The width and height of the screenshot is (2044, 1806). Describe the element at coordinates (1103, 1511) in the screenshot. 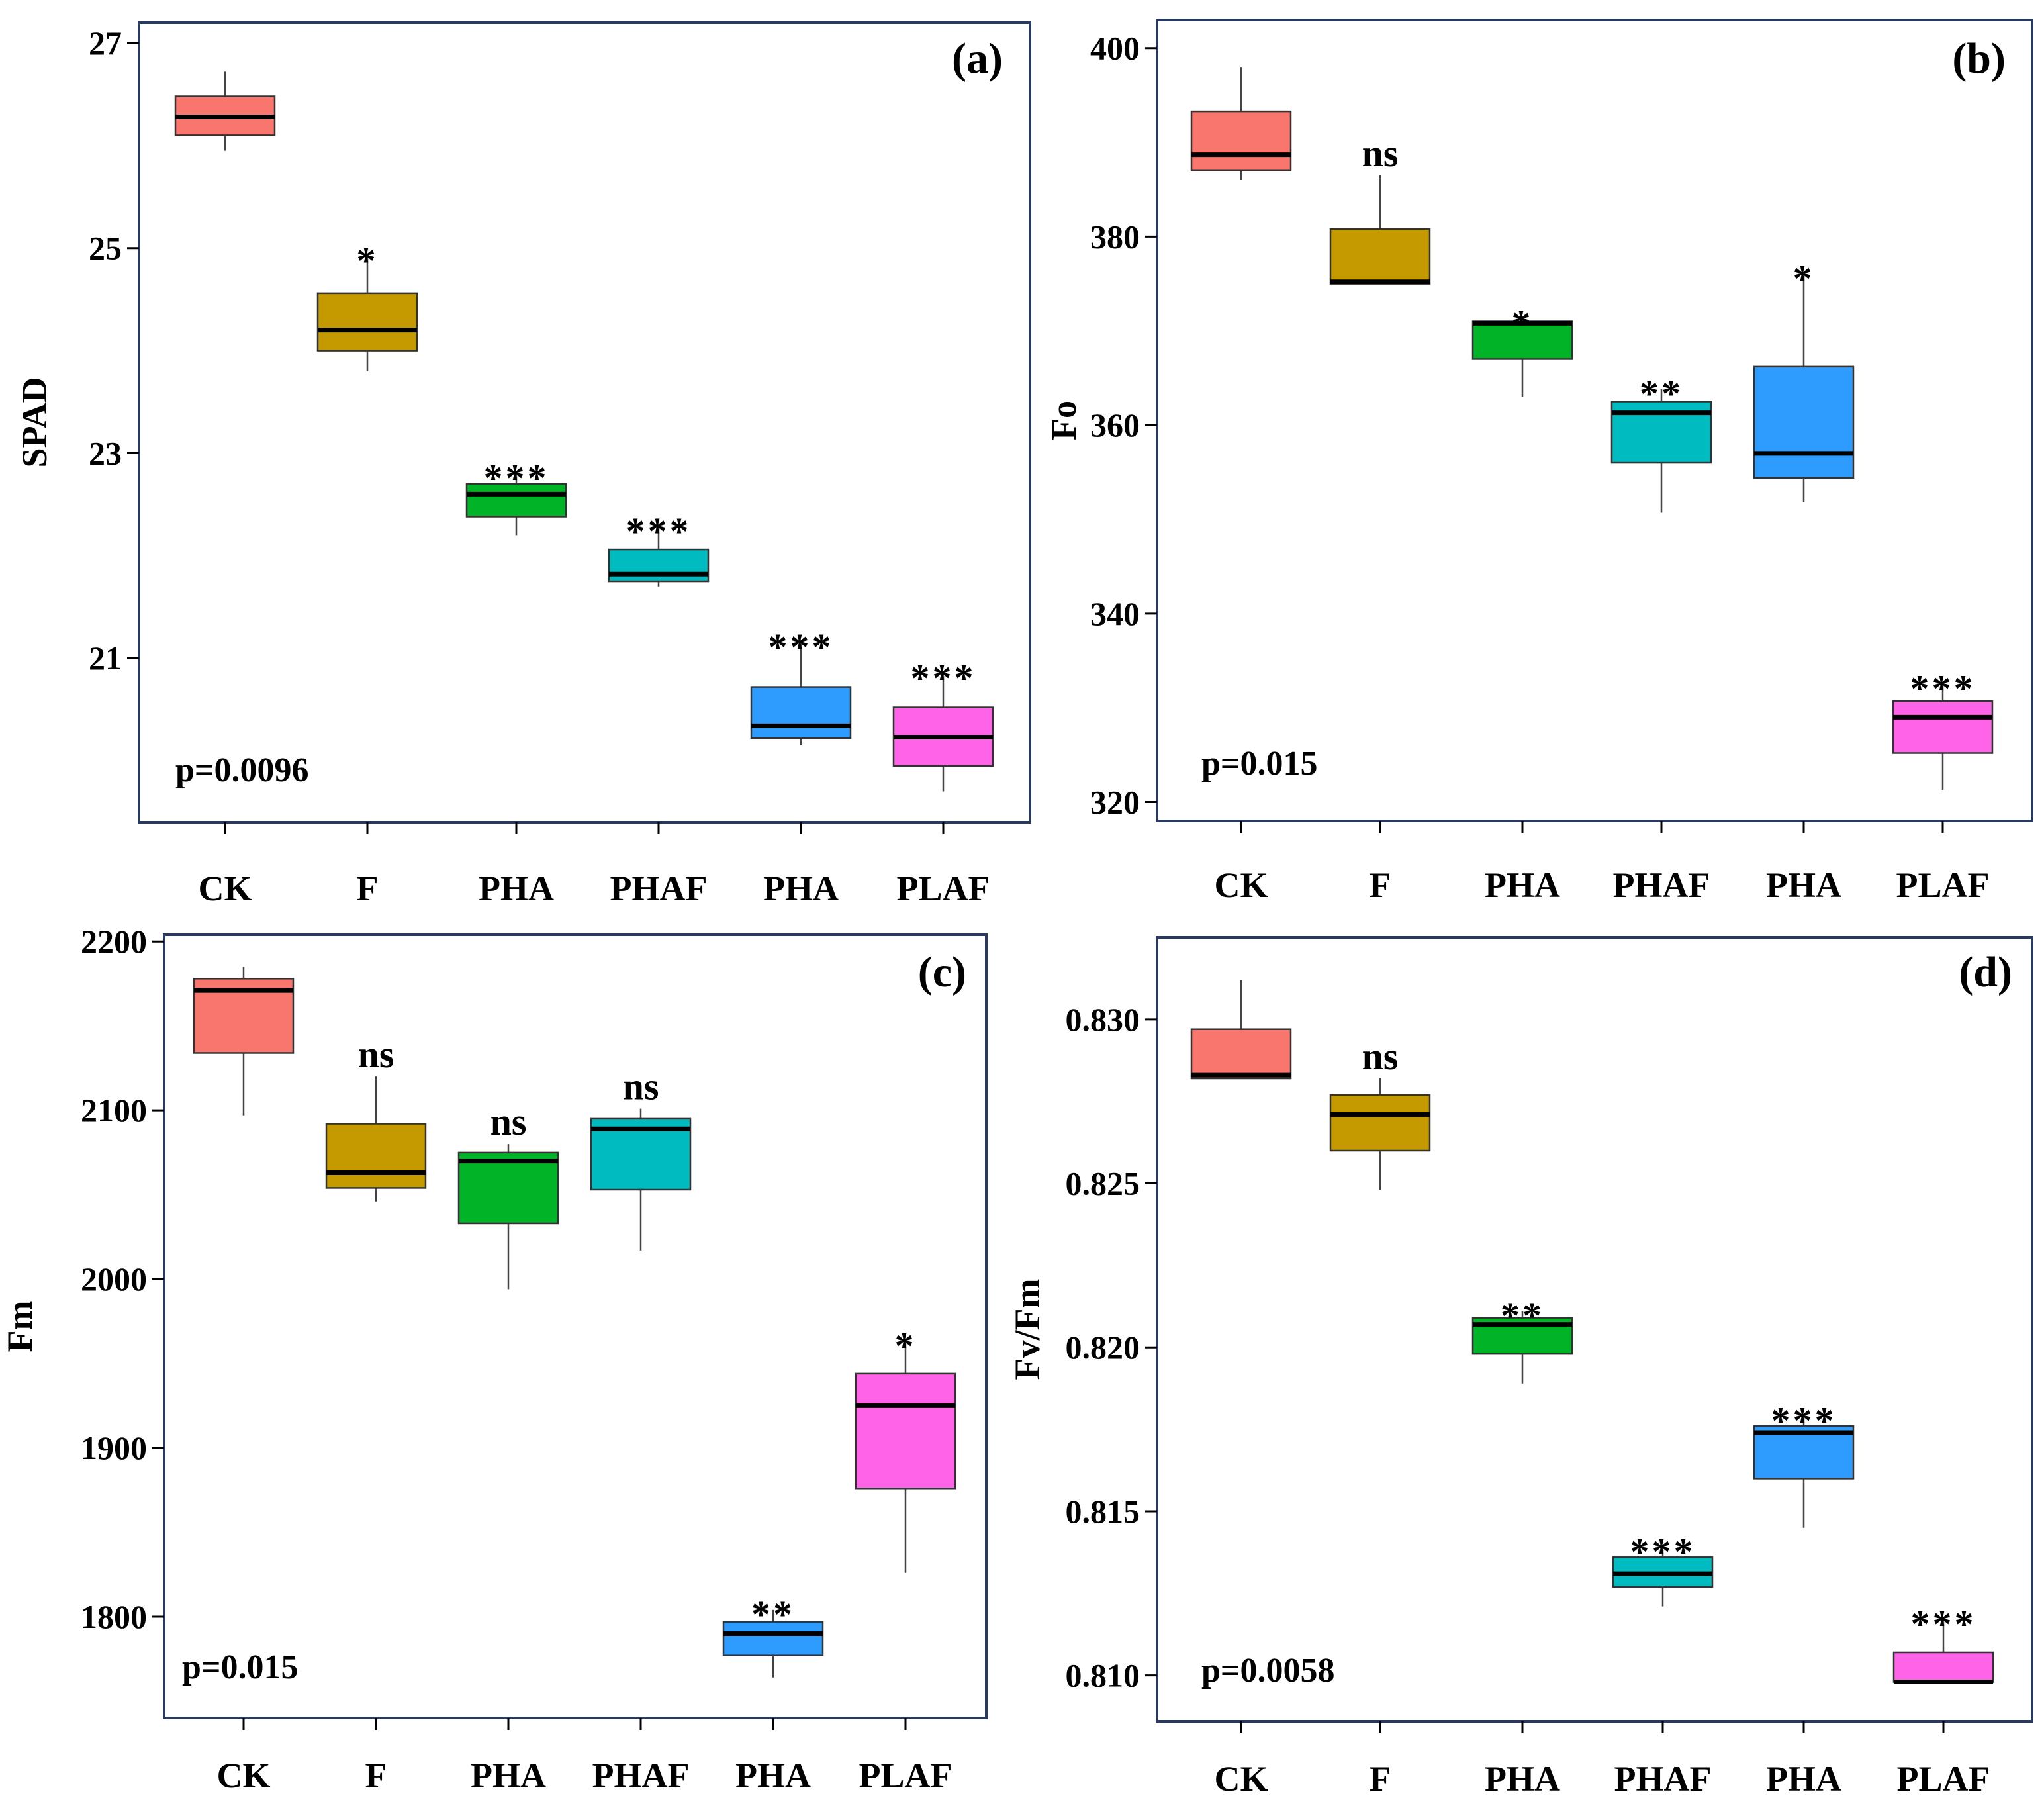

I see `y-tick-label: 0.815` at that location.